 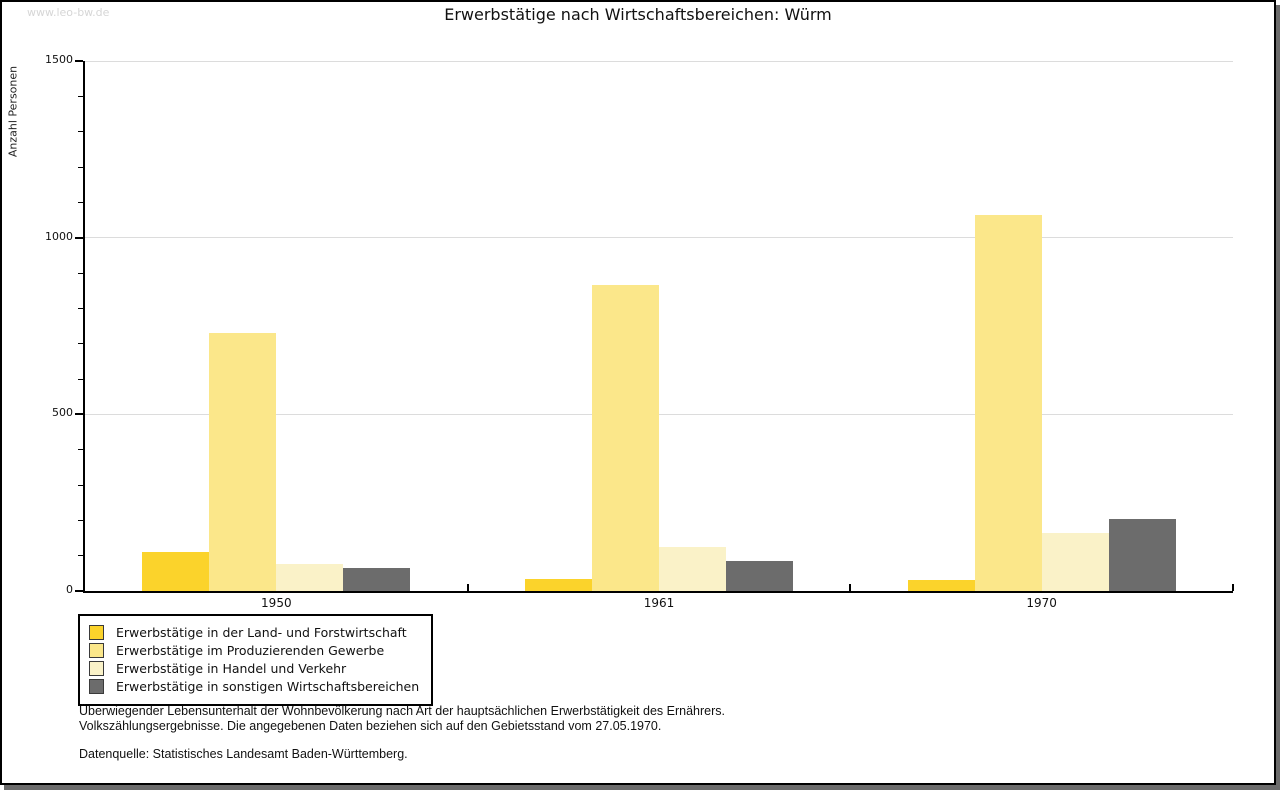 What do you see at coordinates (69, 589) in the screenshot?
I see `y-axis-tick-label: 0` at bounding box center [69, 589].